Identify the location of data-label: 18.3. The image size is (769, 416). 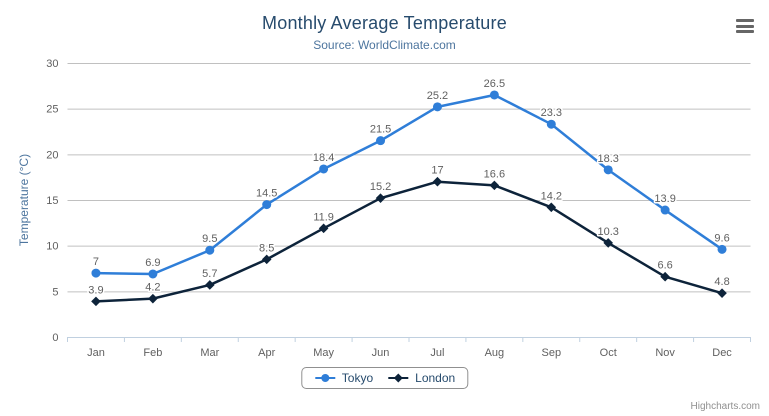
(607, 159).